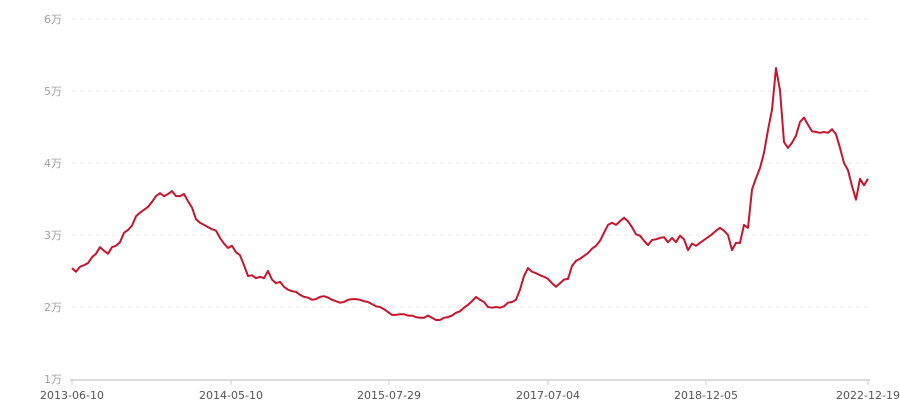 This screenshot has width=900, height=400. Describe the element at coordinates (53, 235) in the screenshot. I see `y-tick-label: 3万` at that location.